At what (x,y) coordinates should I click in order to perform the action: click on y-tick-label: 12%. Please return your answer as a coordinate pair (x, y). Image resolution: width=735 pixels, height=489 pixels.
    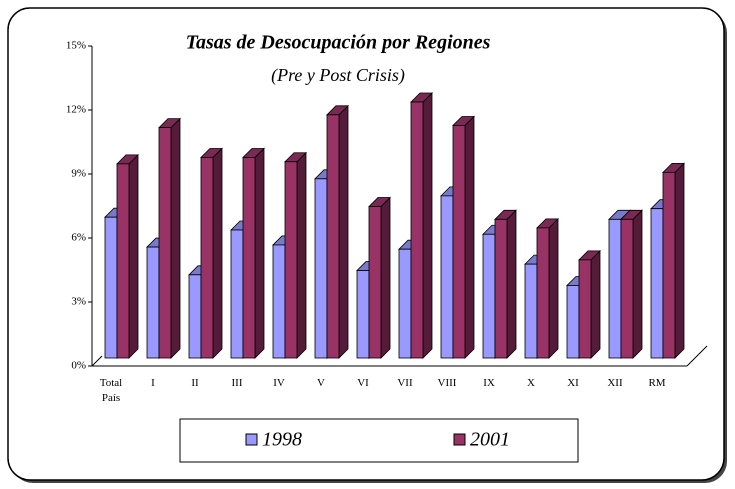
    Looking at the image, I should click on (76, 110).